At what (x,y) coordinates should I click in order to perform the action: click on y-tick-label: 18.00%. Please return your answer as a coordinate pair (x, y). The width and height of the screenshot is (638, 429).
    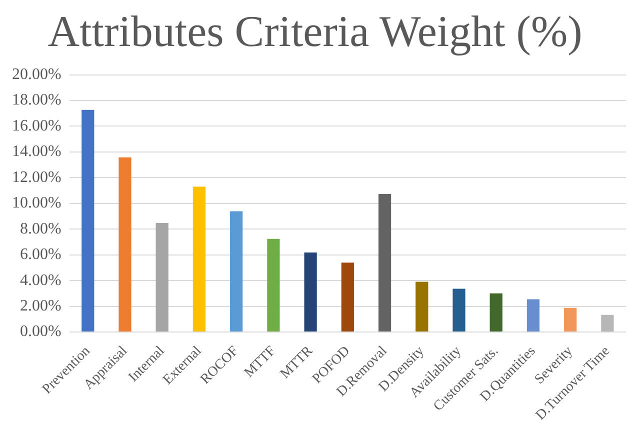
    Looking at the image, I should click on (37, 100).